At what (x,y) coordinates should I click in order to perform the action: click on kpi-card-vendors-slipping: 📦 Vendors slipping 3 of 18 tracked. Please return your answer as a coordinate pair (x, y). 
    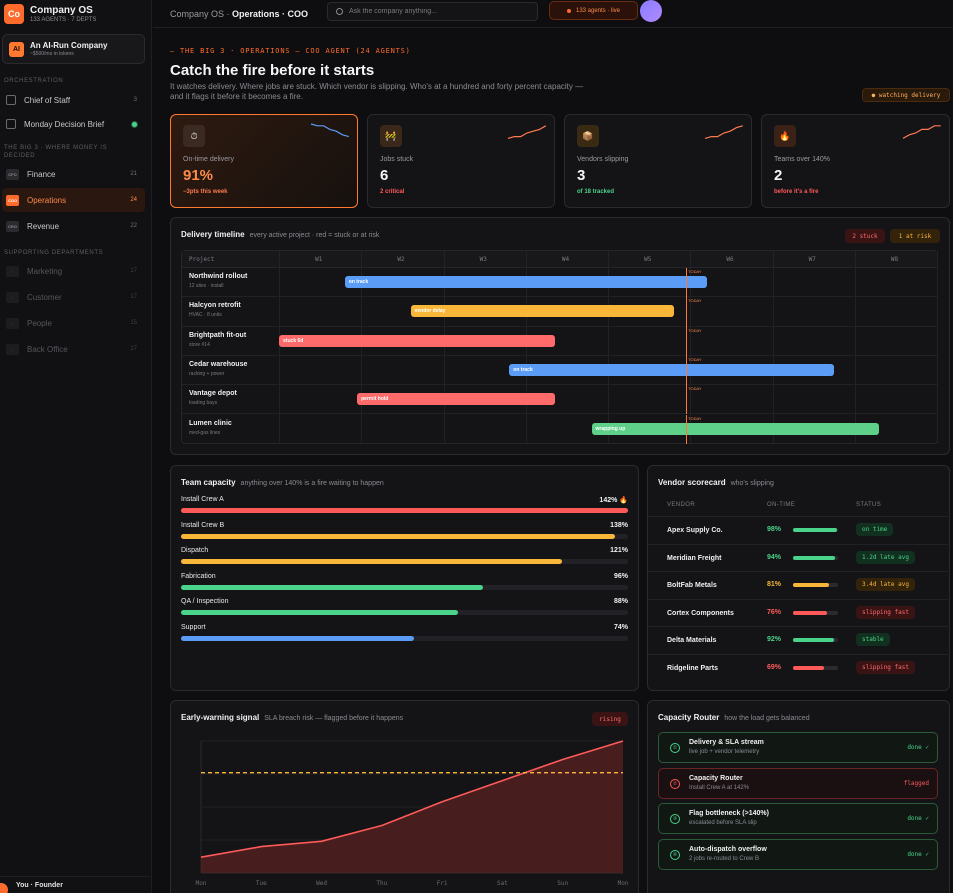
    Looking at the image, I should click on (658, 161).